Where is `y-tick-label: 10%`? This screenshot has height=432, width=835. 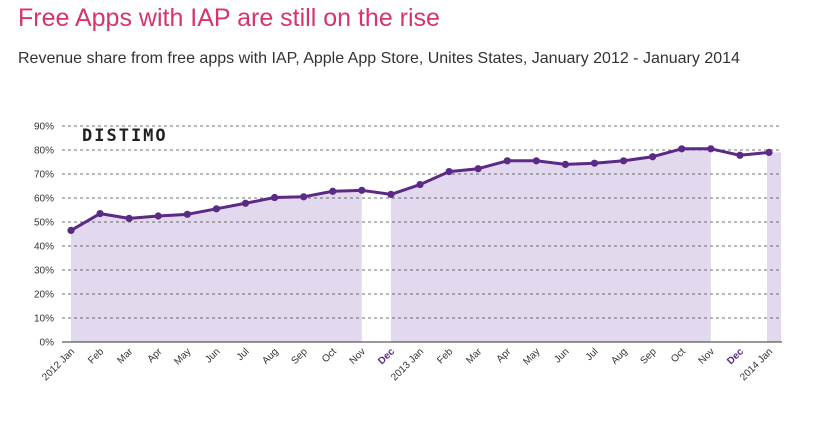 y-tick-label: 10% is located at coordinates (44, 319).